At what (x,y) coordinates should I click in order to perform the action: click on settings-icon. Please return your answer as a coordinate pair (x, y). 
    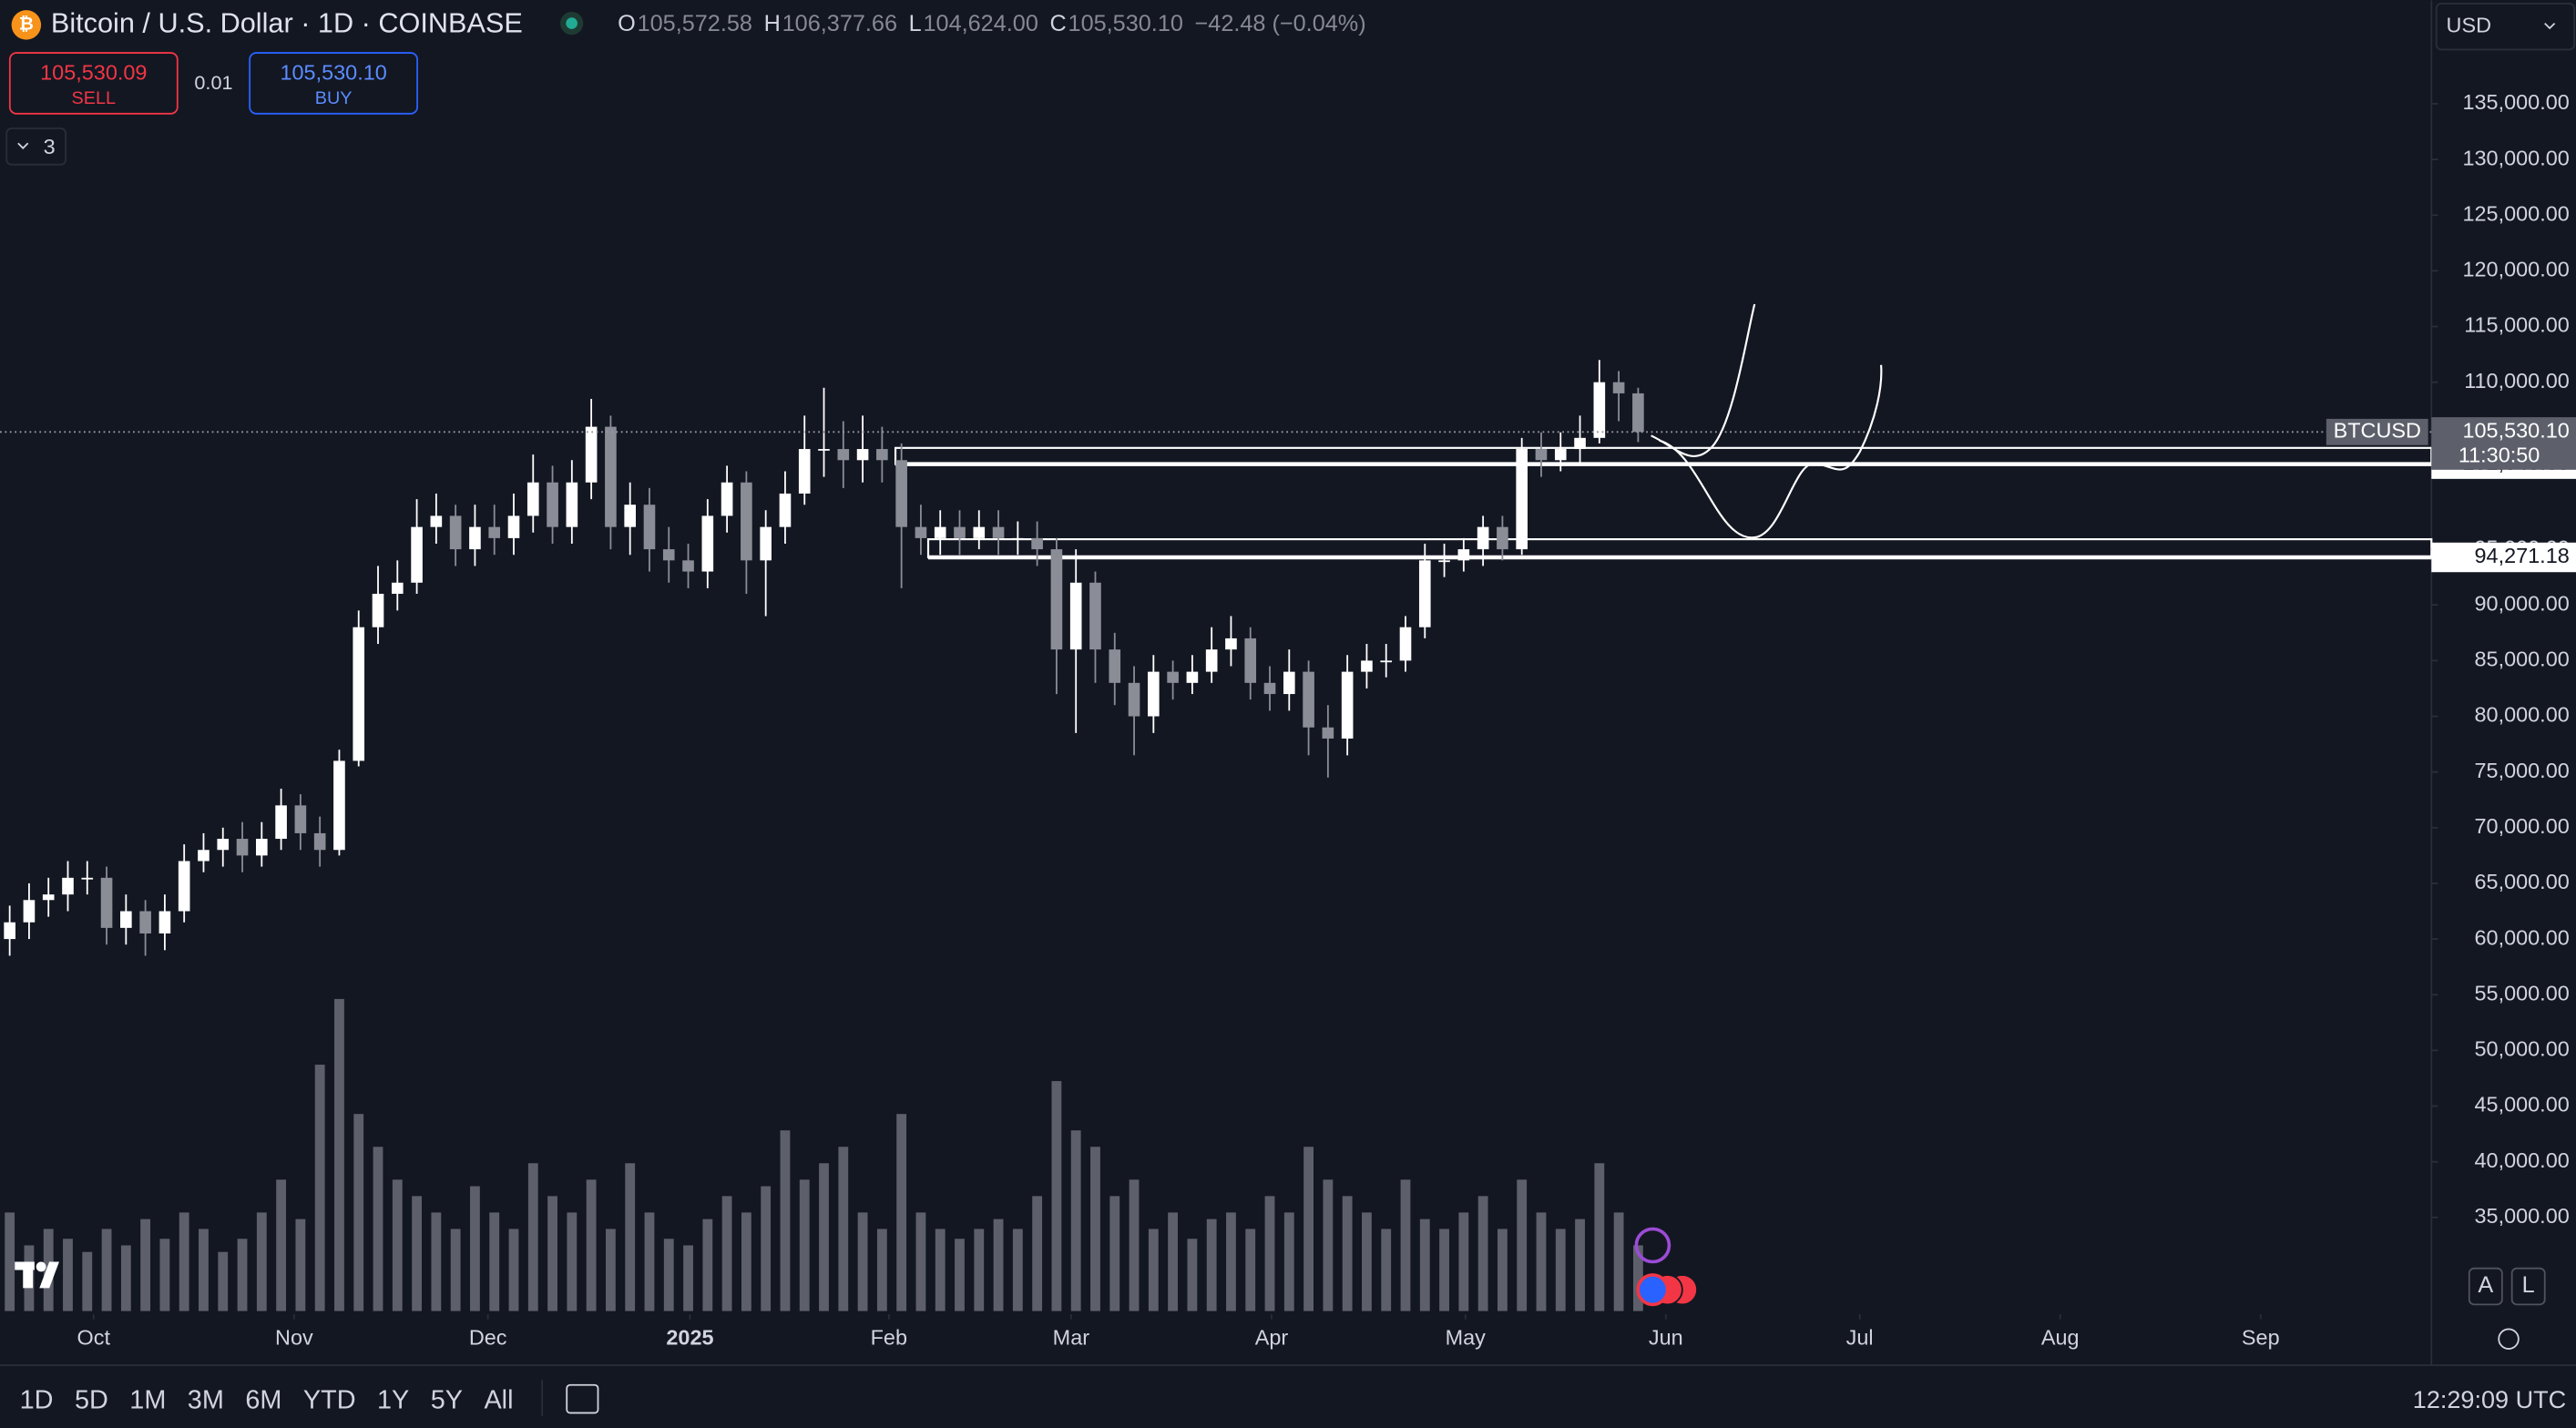
    Looking at the image, I should click on (2509, 1339).